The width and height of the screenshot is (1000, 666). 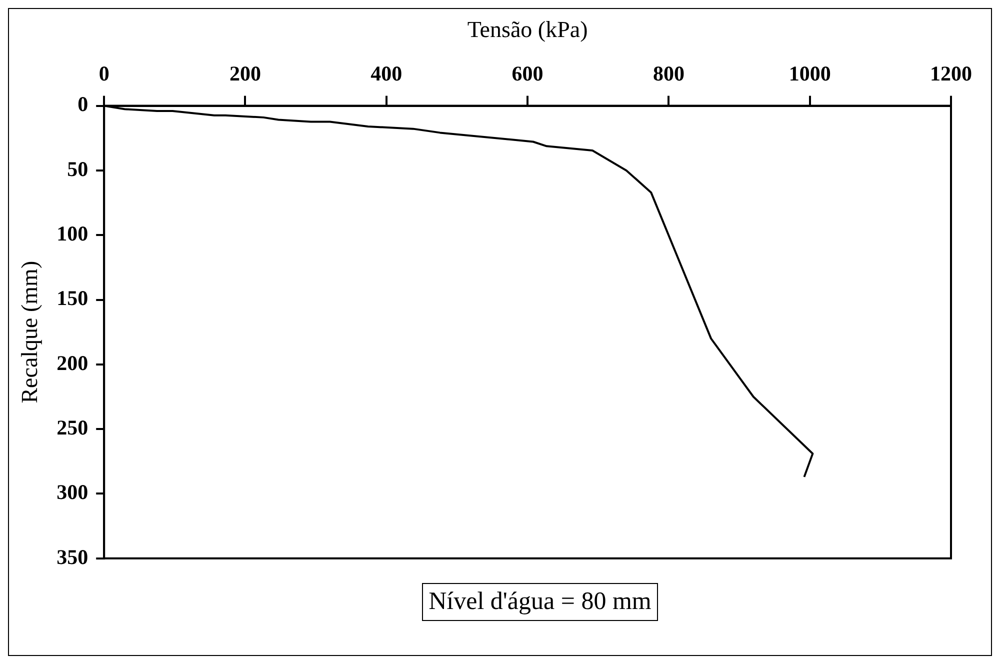 I want to click on x-tick-label: 0, so click(x=104, y=74).